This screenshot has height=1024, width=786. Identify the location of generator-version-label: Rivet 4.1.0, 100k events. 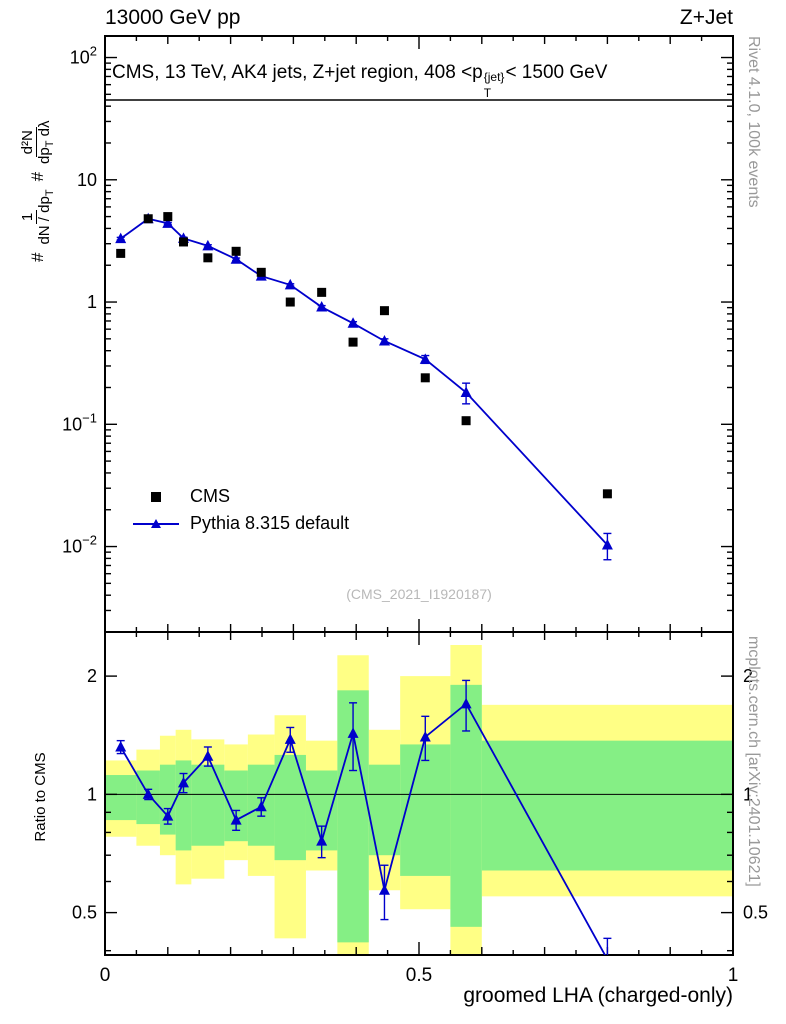
(753, 122).